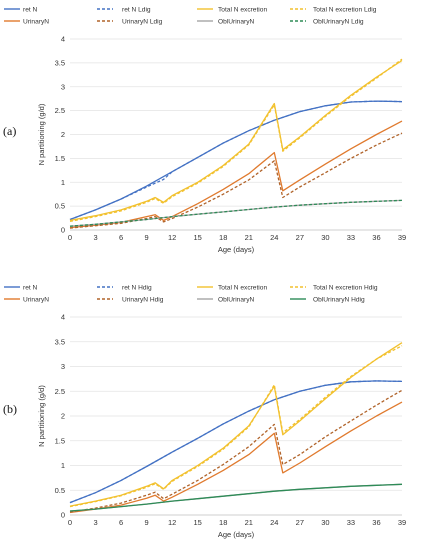 The image size is (424, 550). I want to click on legend-label: ret N Hdig, so click(137, 287).